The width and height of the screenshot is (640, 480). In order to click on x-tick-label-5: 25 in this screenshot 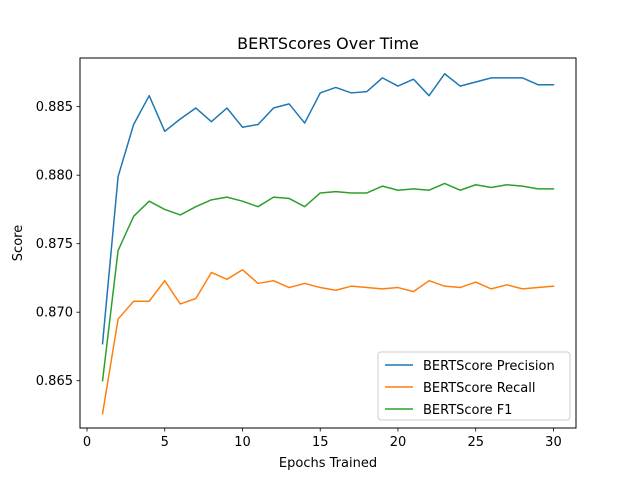, I will do `click(475, 442)`.